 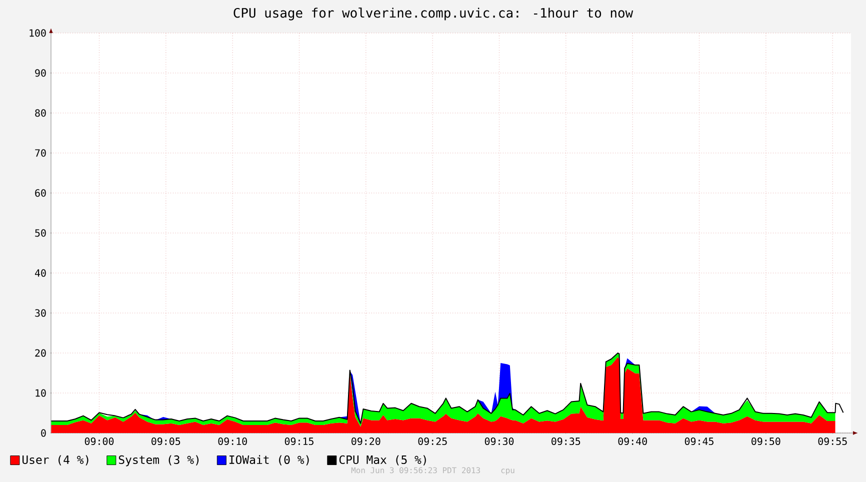 What do you see at coordinates (40, 193) in the screenshot?
I see `y-tick-label: 60` at bounding box center [40, 193].